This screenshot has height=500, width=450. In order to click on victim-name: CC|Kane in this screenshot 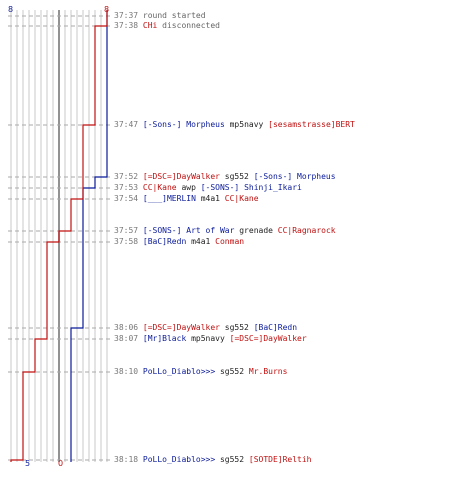, I will do `click(241, 198)`.